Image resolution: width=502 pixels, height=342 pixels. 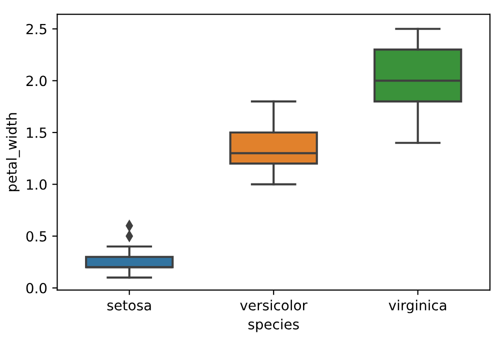 I want to click on y-tick-label: 1.5, so click(x=36, y=133).